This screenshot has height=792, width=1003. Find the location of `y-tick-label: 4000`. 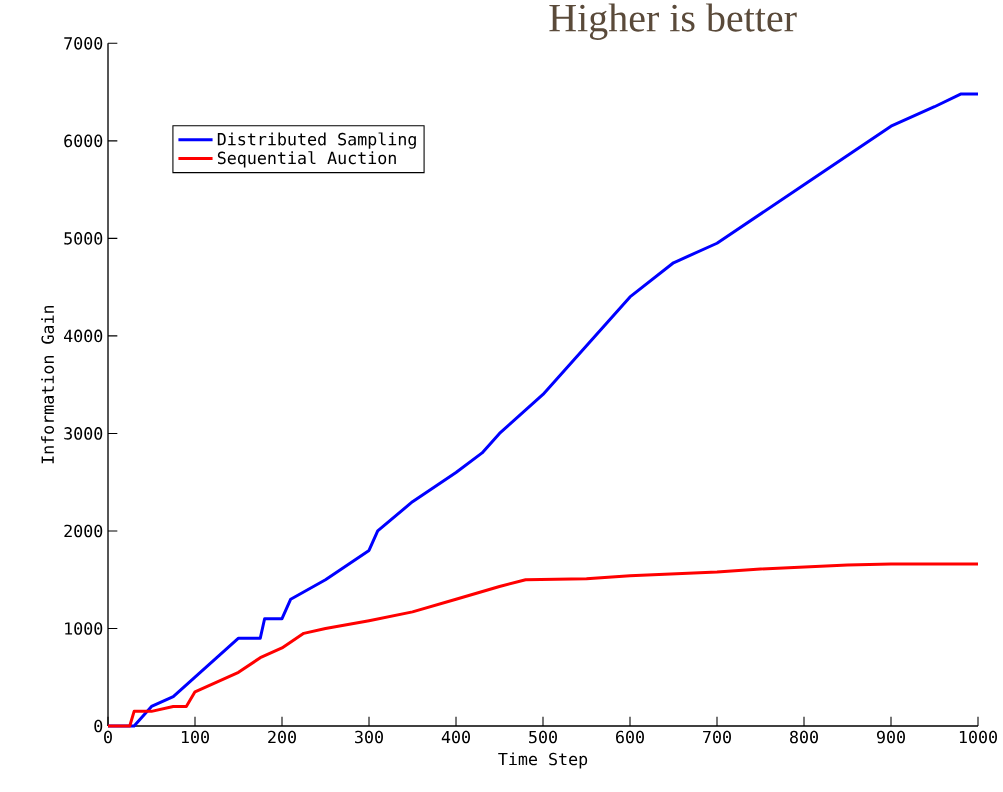

y-tick-label: 4000 is located at coordinates (83, 336).